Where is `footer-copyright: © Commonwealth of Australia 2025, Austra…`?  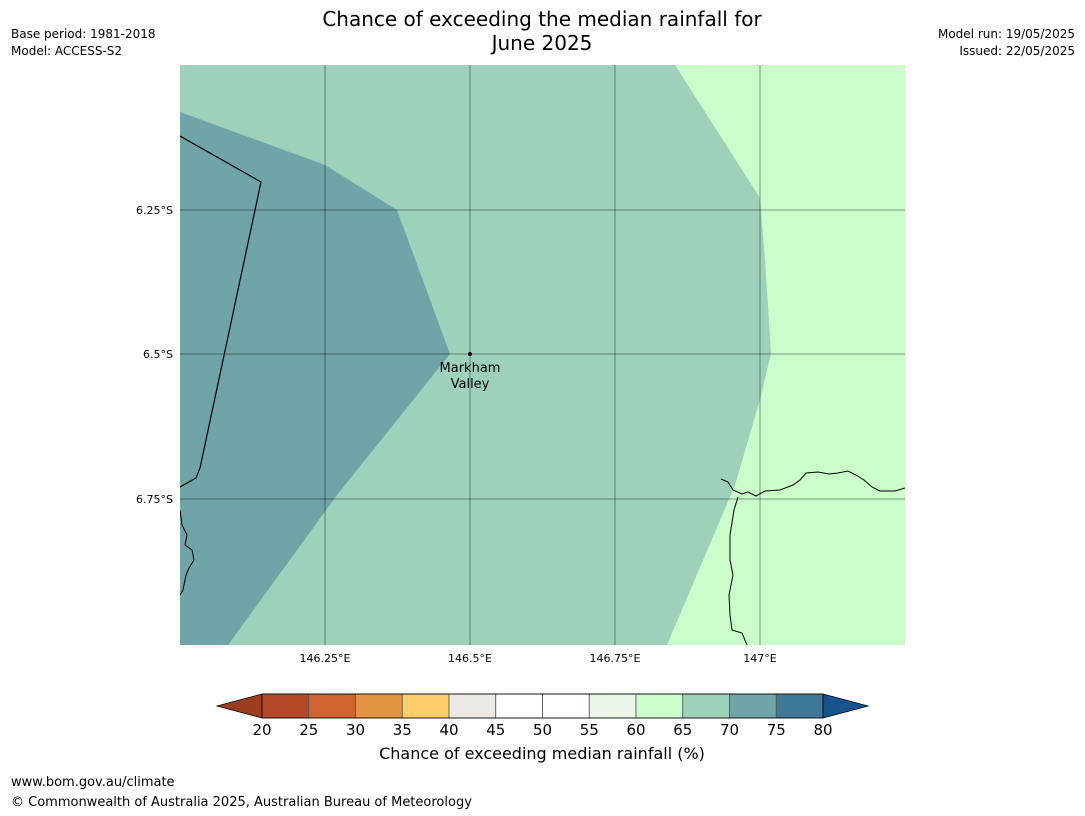
footer-copyright: © Commonwealth of Australia 2025, Austra… is located at coordinates (241, 802).